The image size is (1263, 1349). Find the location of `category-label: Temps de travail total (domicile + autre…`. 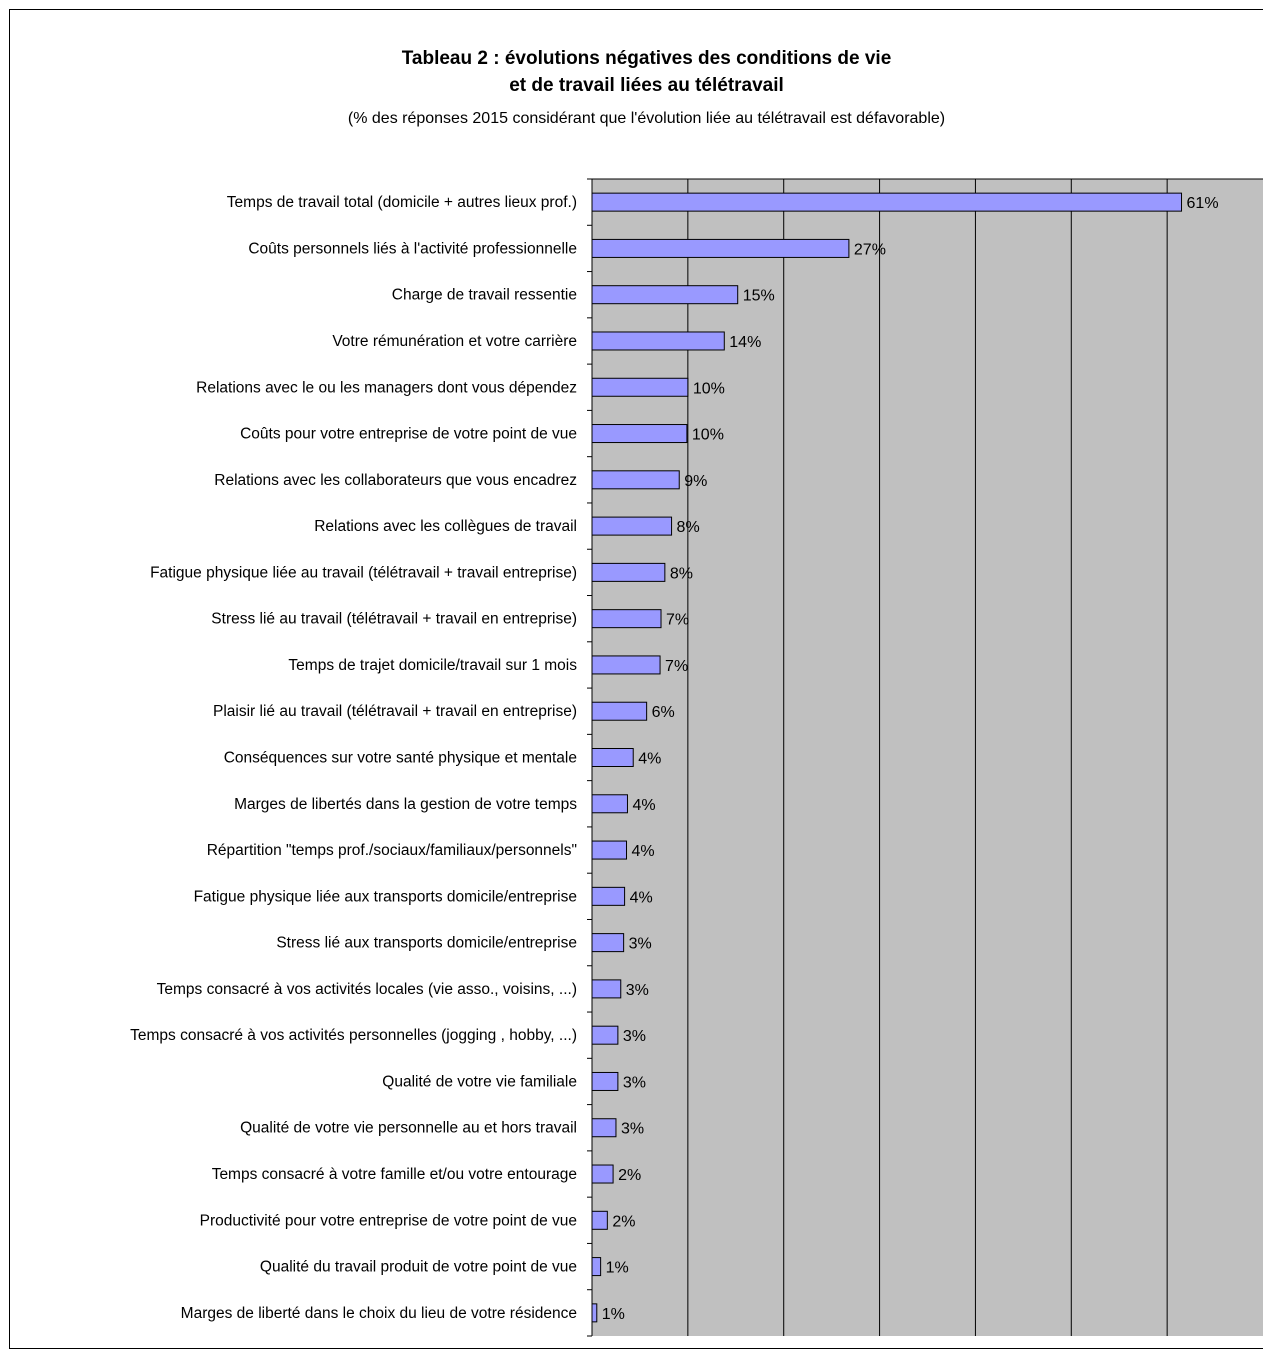

category-label: Temps de travail total (domicile + autre… is located at coordinates (402, 202).